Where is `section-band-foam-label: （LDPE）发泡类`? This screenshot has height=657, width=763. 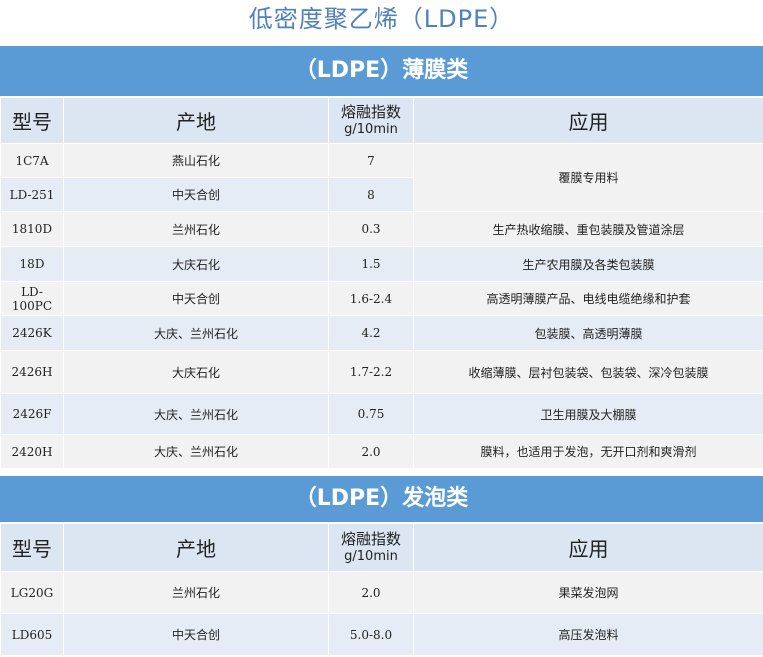 section-band-foam-label: （LDPE）发泡类 is located at coordinates (381, 498).